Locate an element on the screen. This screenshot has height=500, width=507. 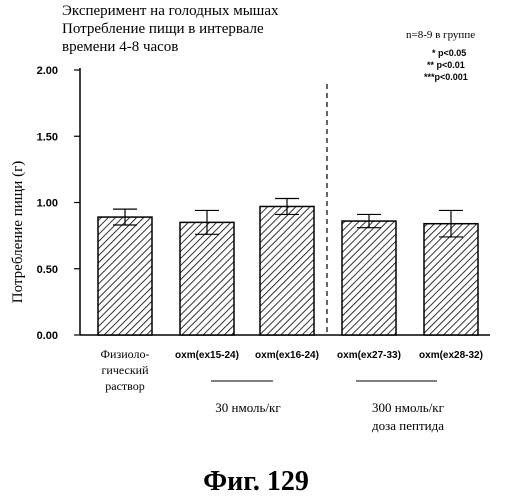
significance-line-2: ** p<0.01 is located at coordinates (446, 65).